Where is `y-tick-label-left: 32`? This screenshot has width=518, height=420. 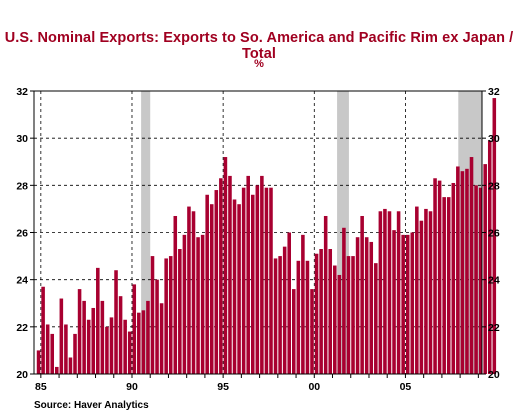
y-tick-label-left: 32 is located at coordinates (22, 92).